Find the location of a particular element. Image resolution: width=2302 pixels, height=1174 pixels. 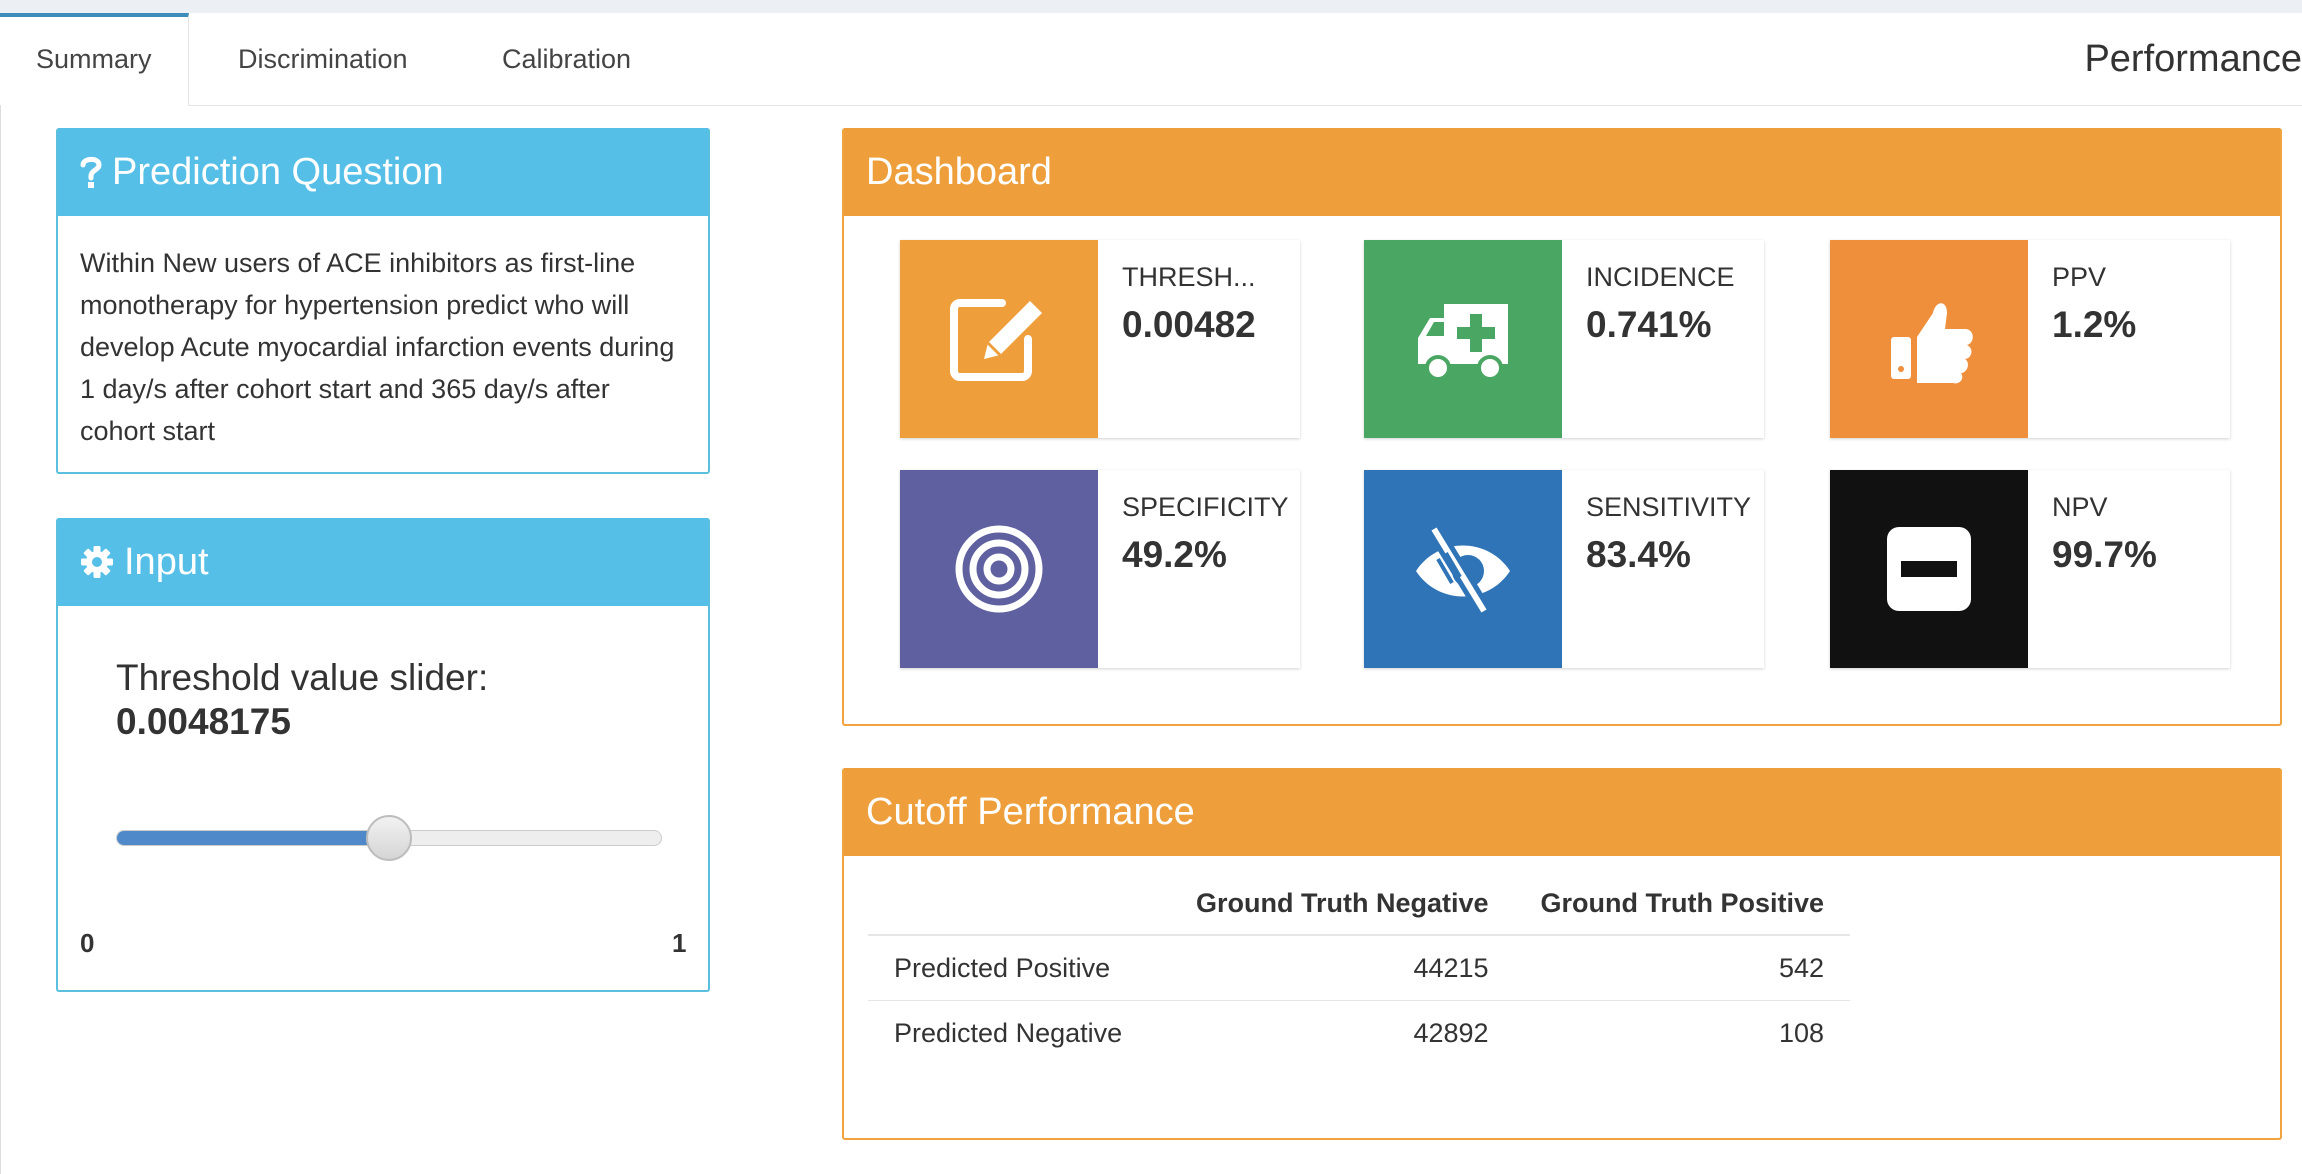

sensitivity-value: 83.4% is located at coordinates (1638, 554).